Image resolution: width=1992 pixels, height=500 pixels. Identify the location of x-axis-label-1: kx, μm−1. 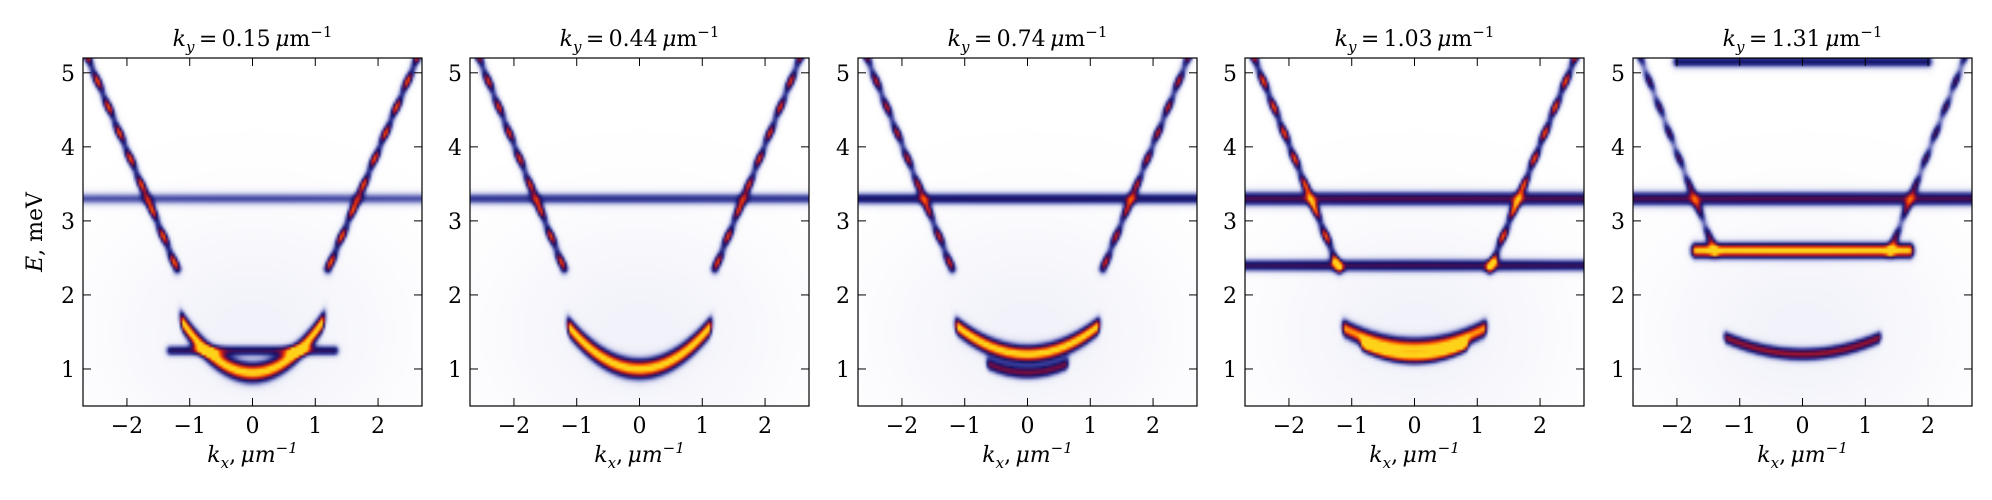
(252, 455).